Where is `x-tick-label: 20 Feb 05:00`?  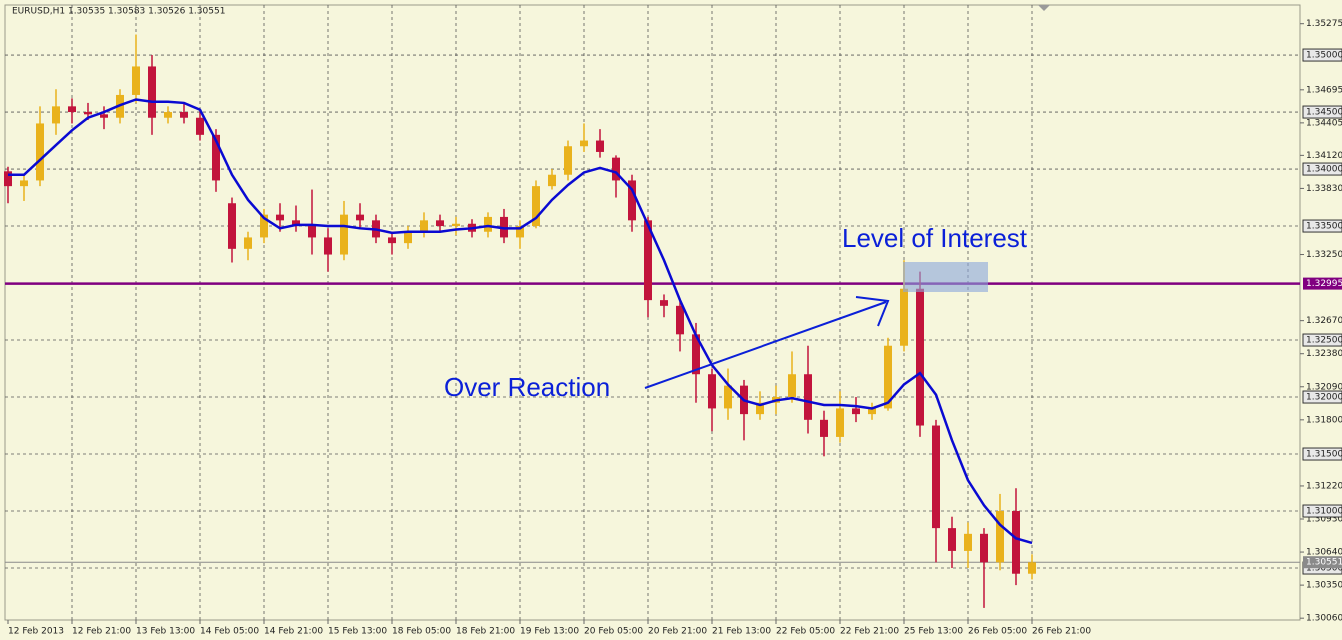 x-tick-label: 20 Feb 05:00 is located at coordinates (613, 632).